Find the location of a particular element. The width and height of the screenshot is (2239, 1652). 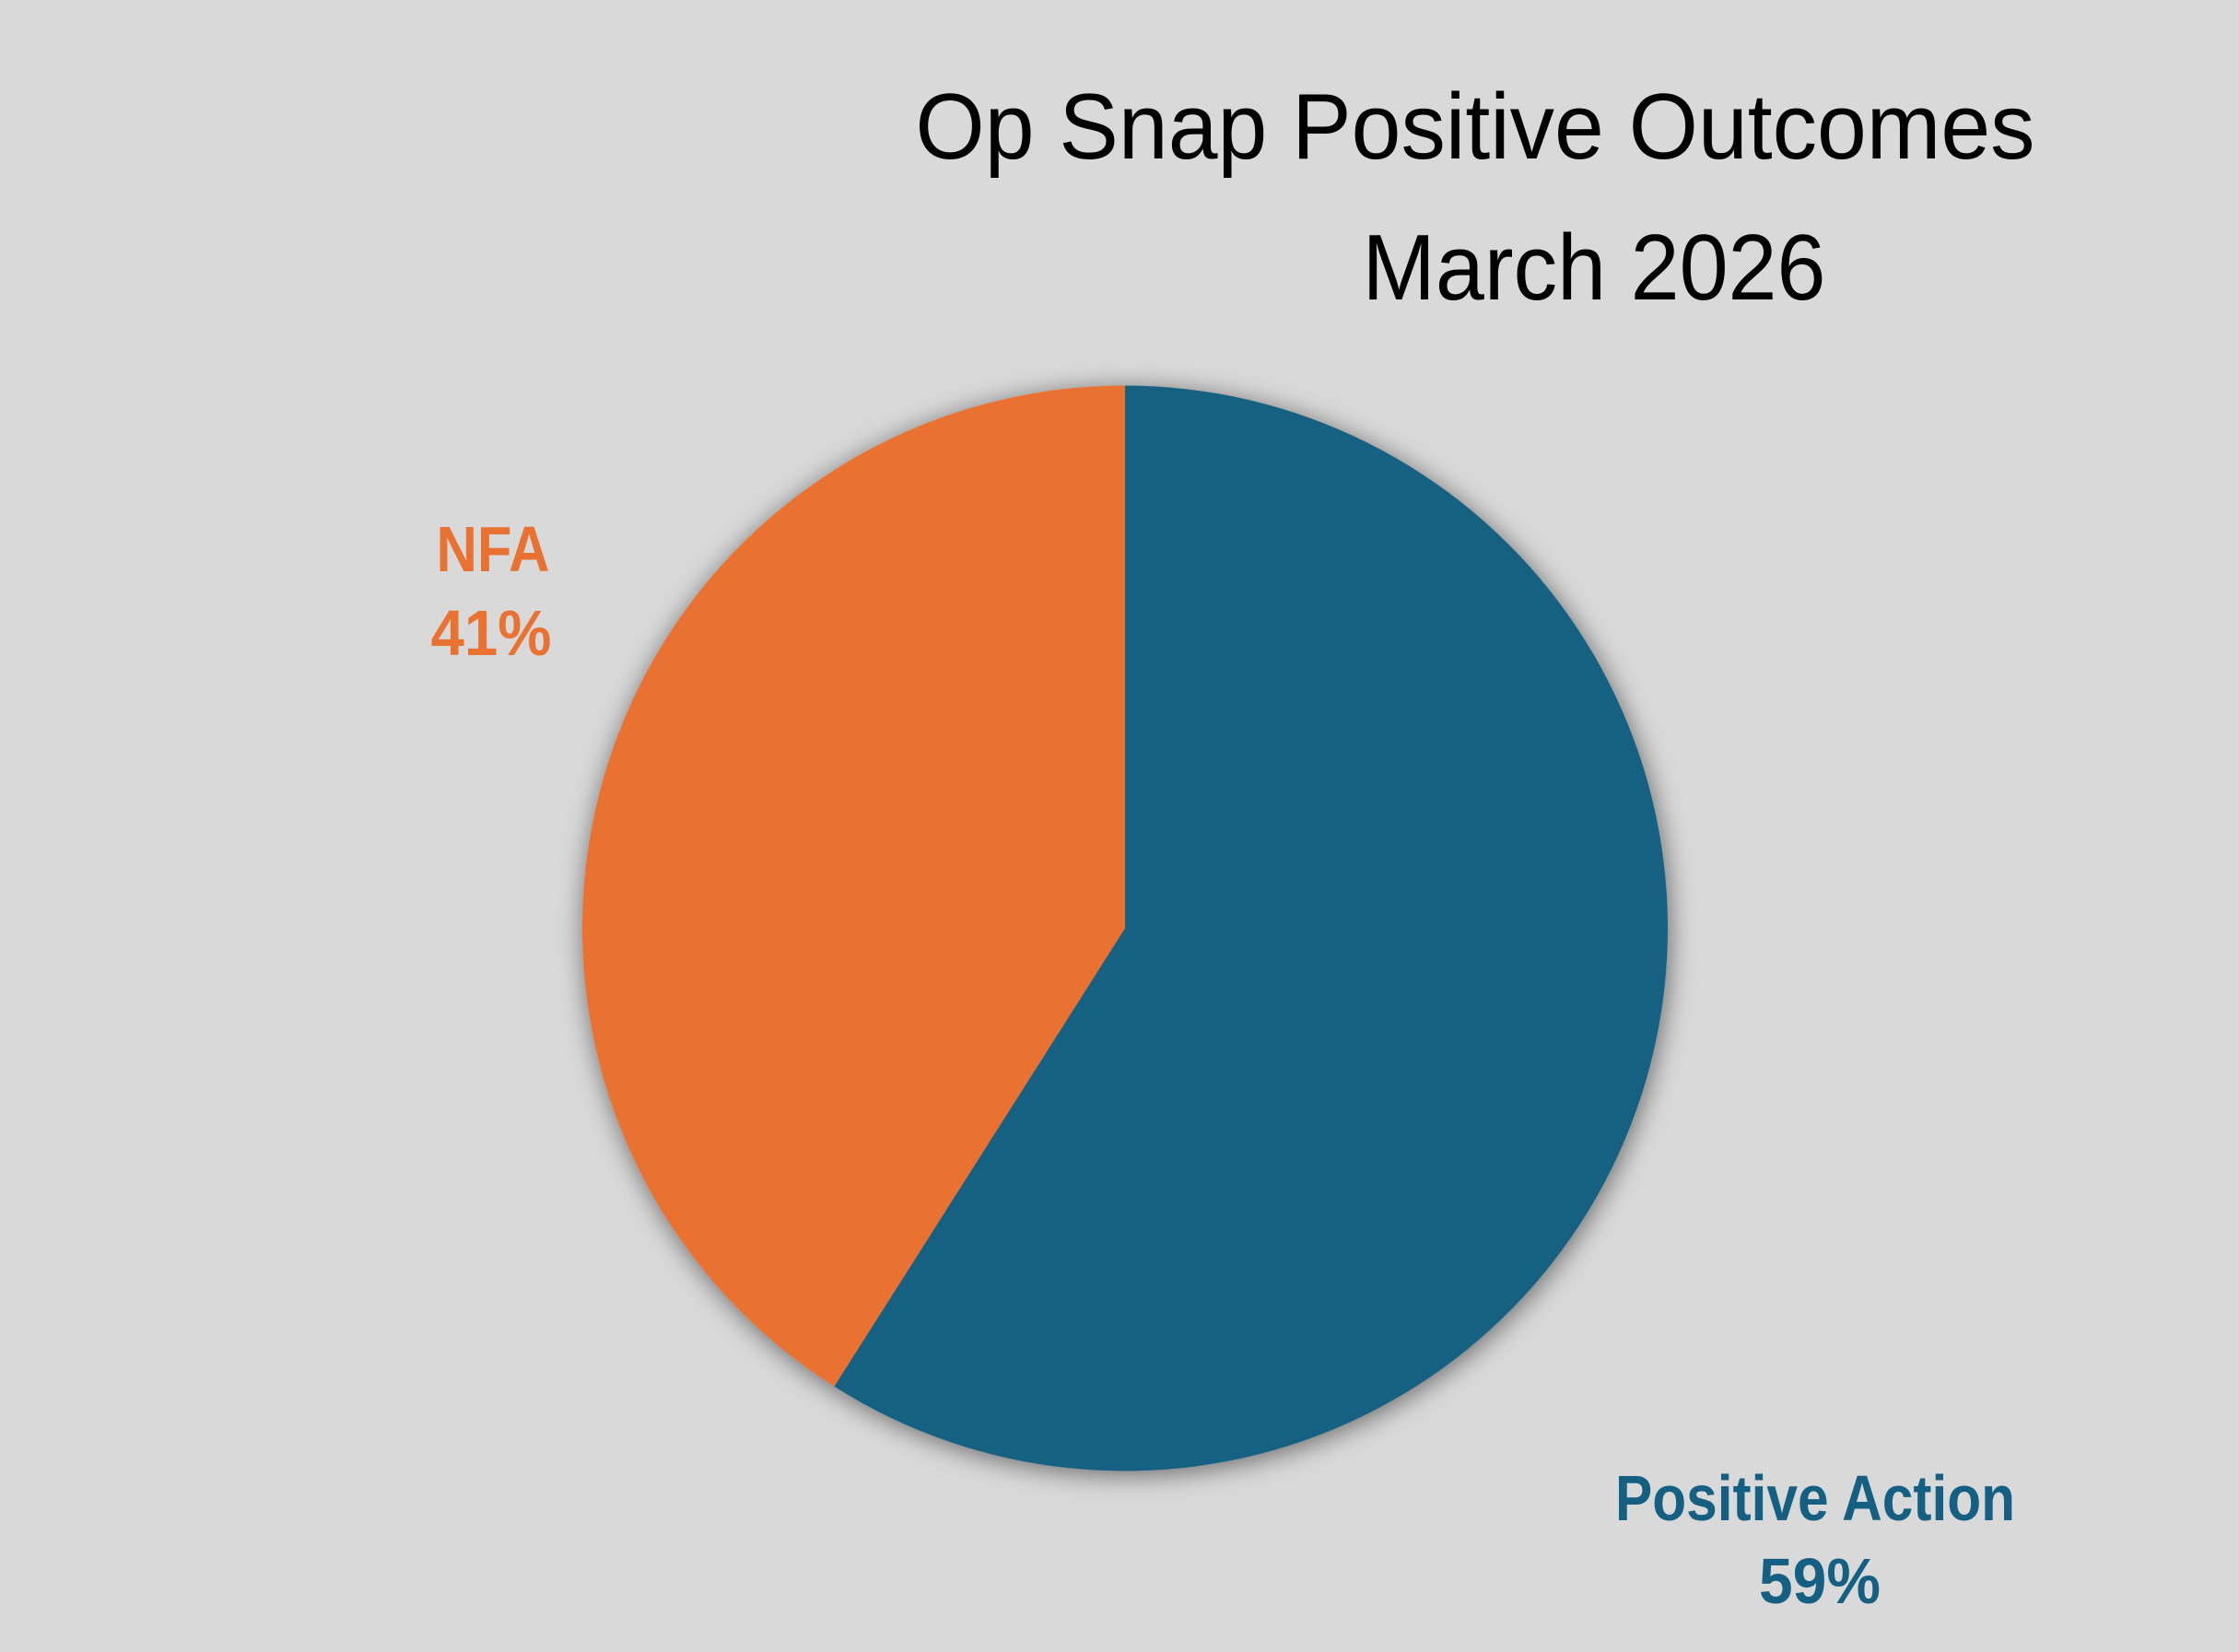

svg-text: NFA is located at coordinates (493, 549).